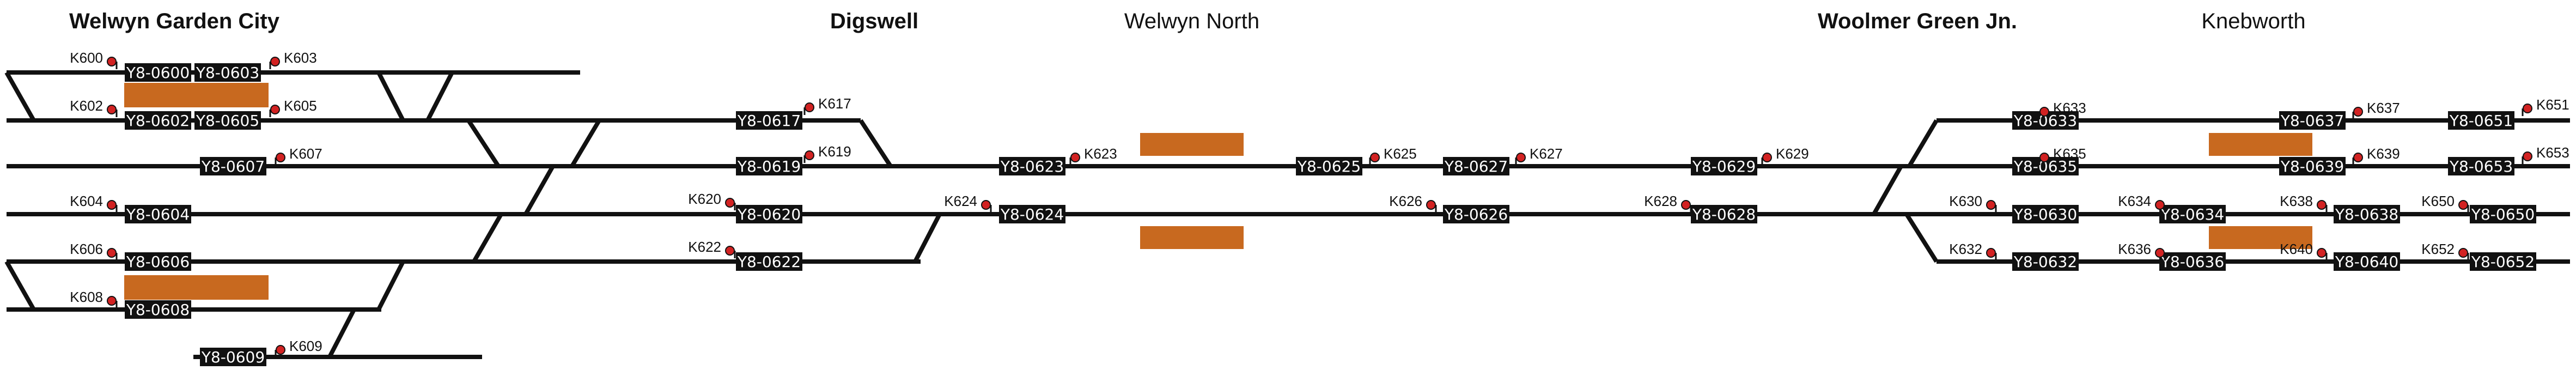 The height and width of the screenshot is (376, 2576). I want to click on signal-k653: K653, so click(2545, 154).